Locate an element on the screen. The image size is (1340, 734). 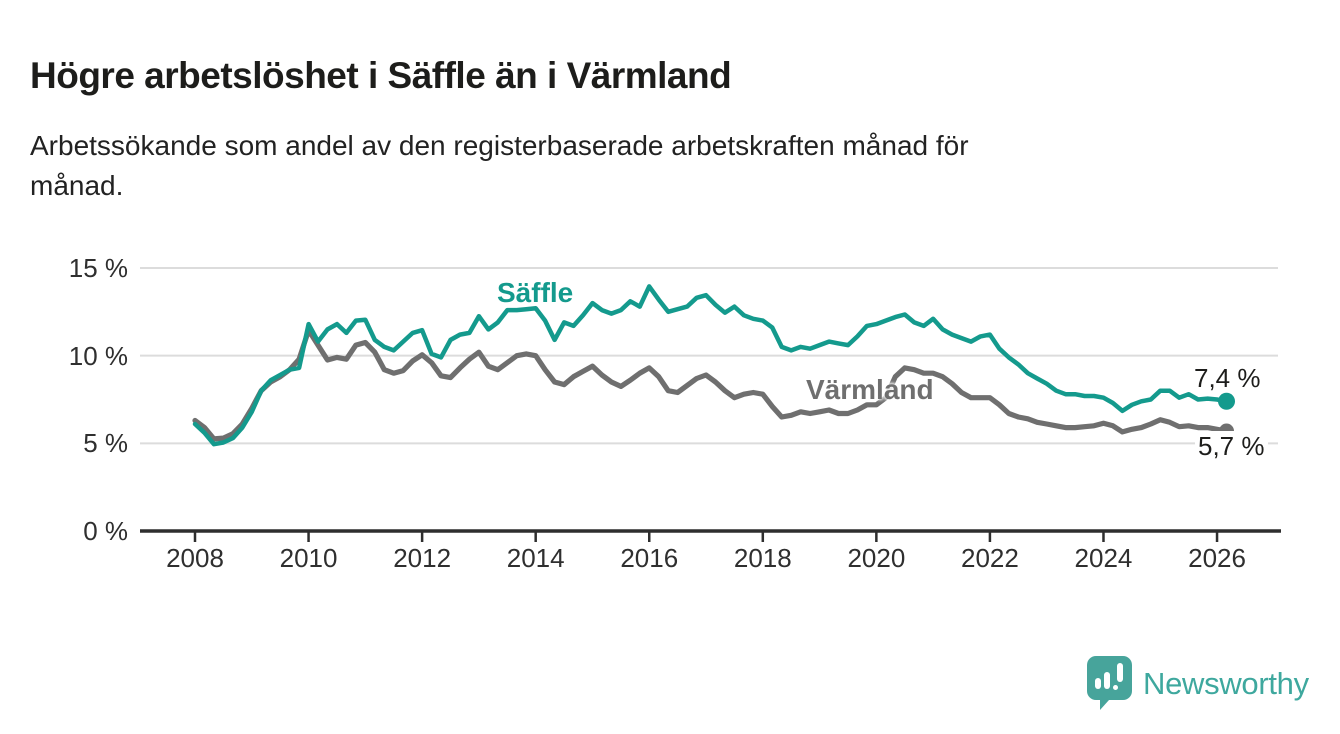
y-axis-label-0: 0 % is located at coordinates (105, 531).